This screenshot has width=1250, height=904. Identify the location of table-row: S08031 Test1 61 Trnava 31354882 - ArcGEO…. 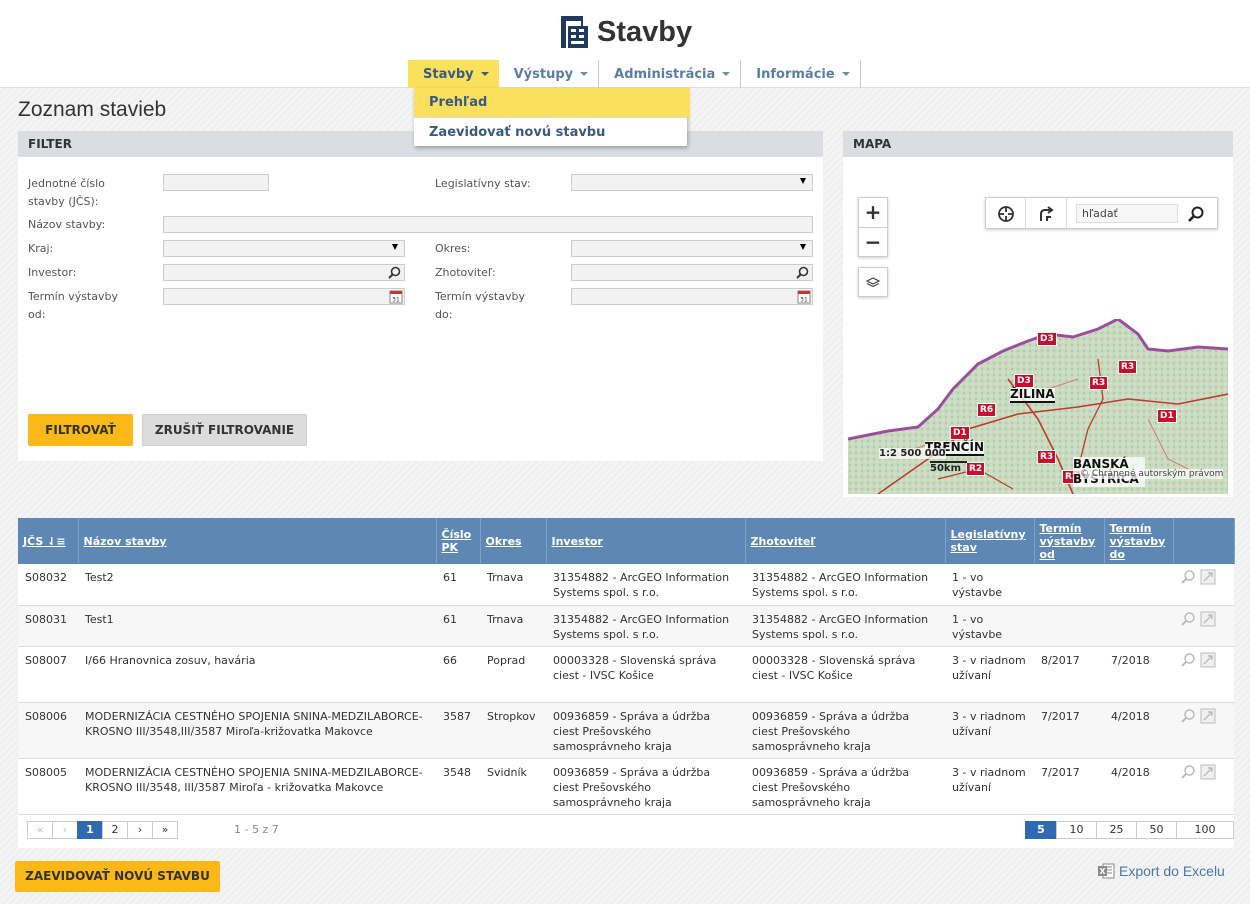
(626, 626).